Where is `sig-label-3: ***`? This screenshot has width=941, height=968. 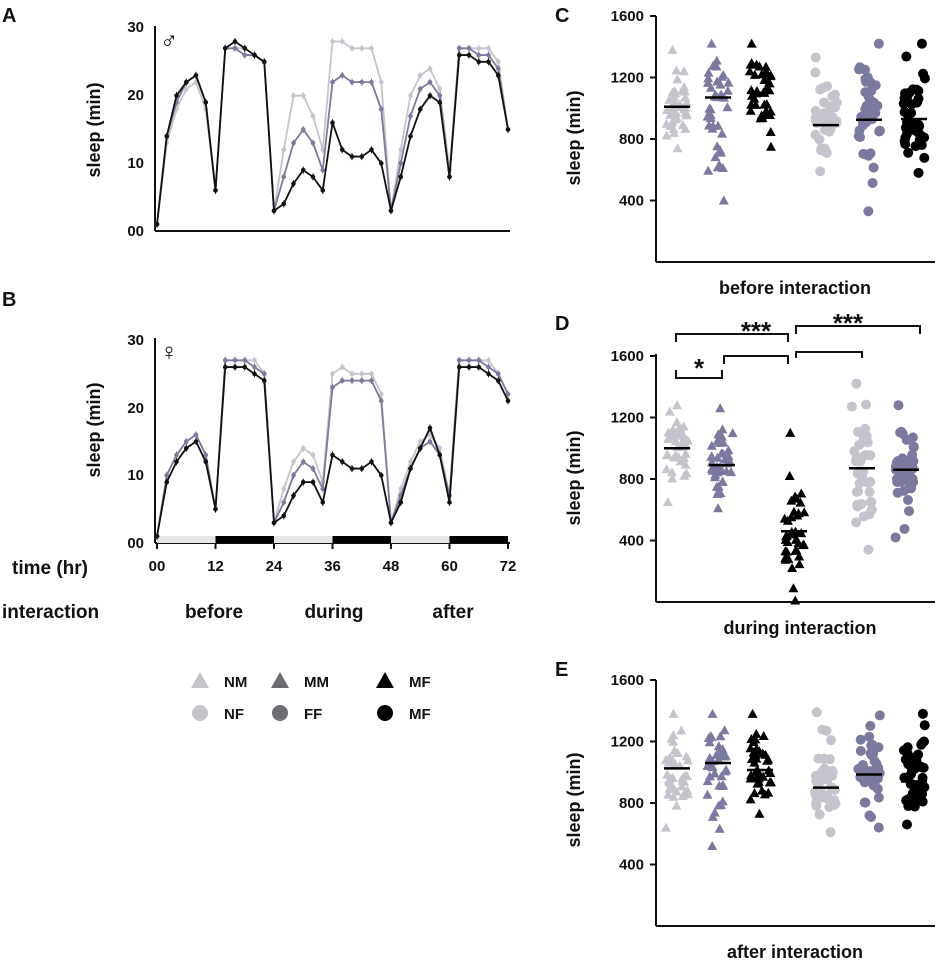
sig-label-3: *** is located at coordinates (848, 323).